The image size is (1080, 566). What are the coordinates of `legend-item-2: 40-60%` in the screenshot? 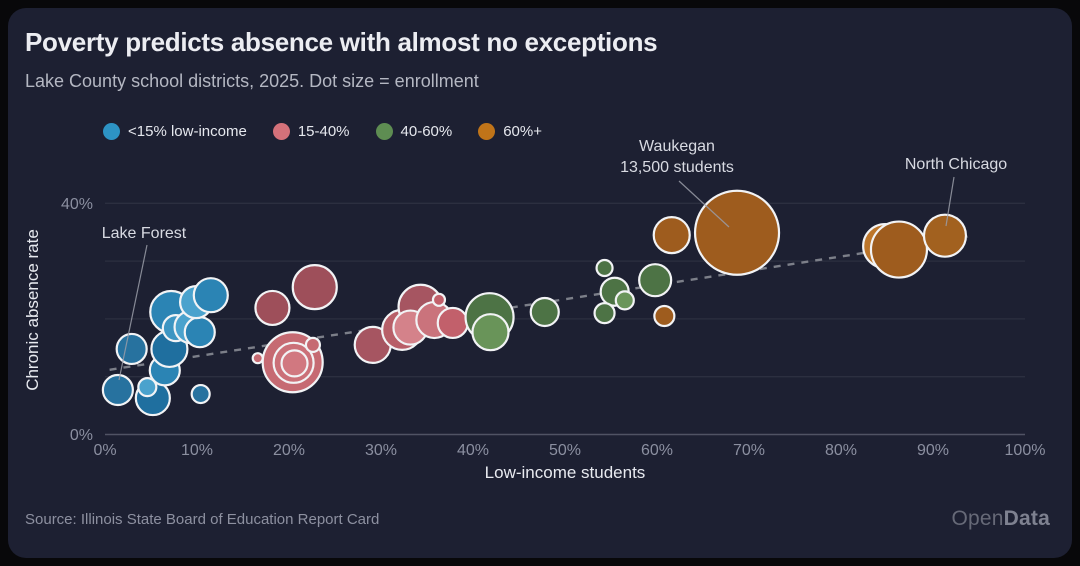 It's located at (414, 131).